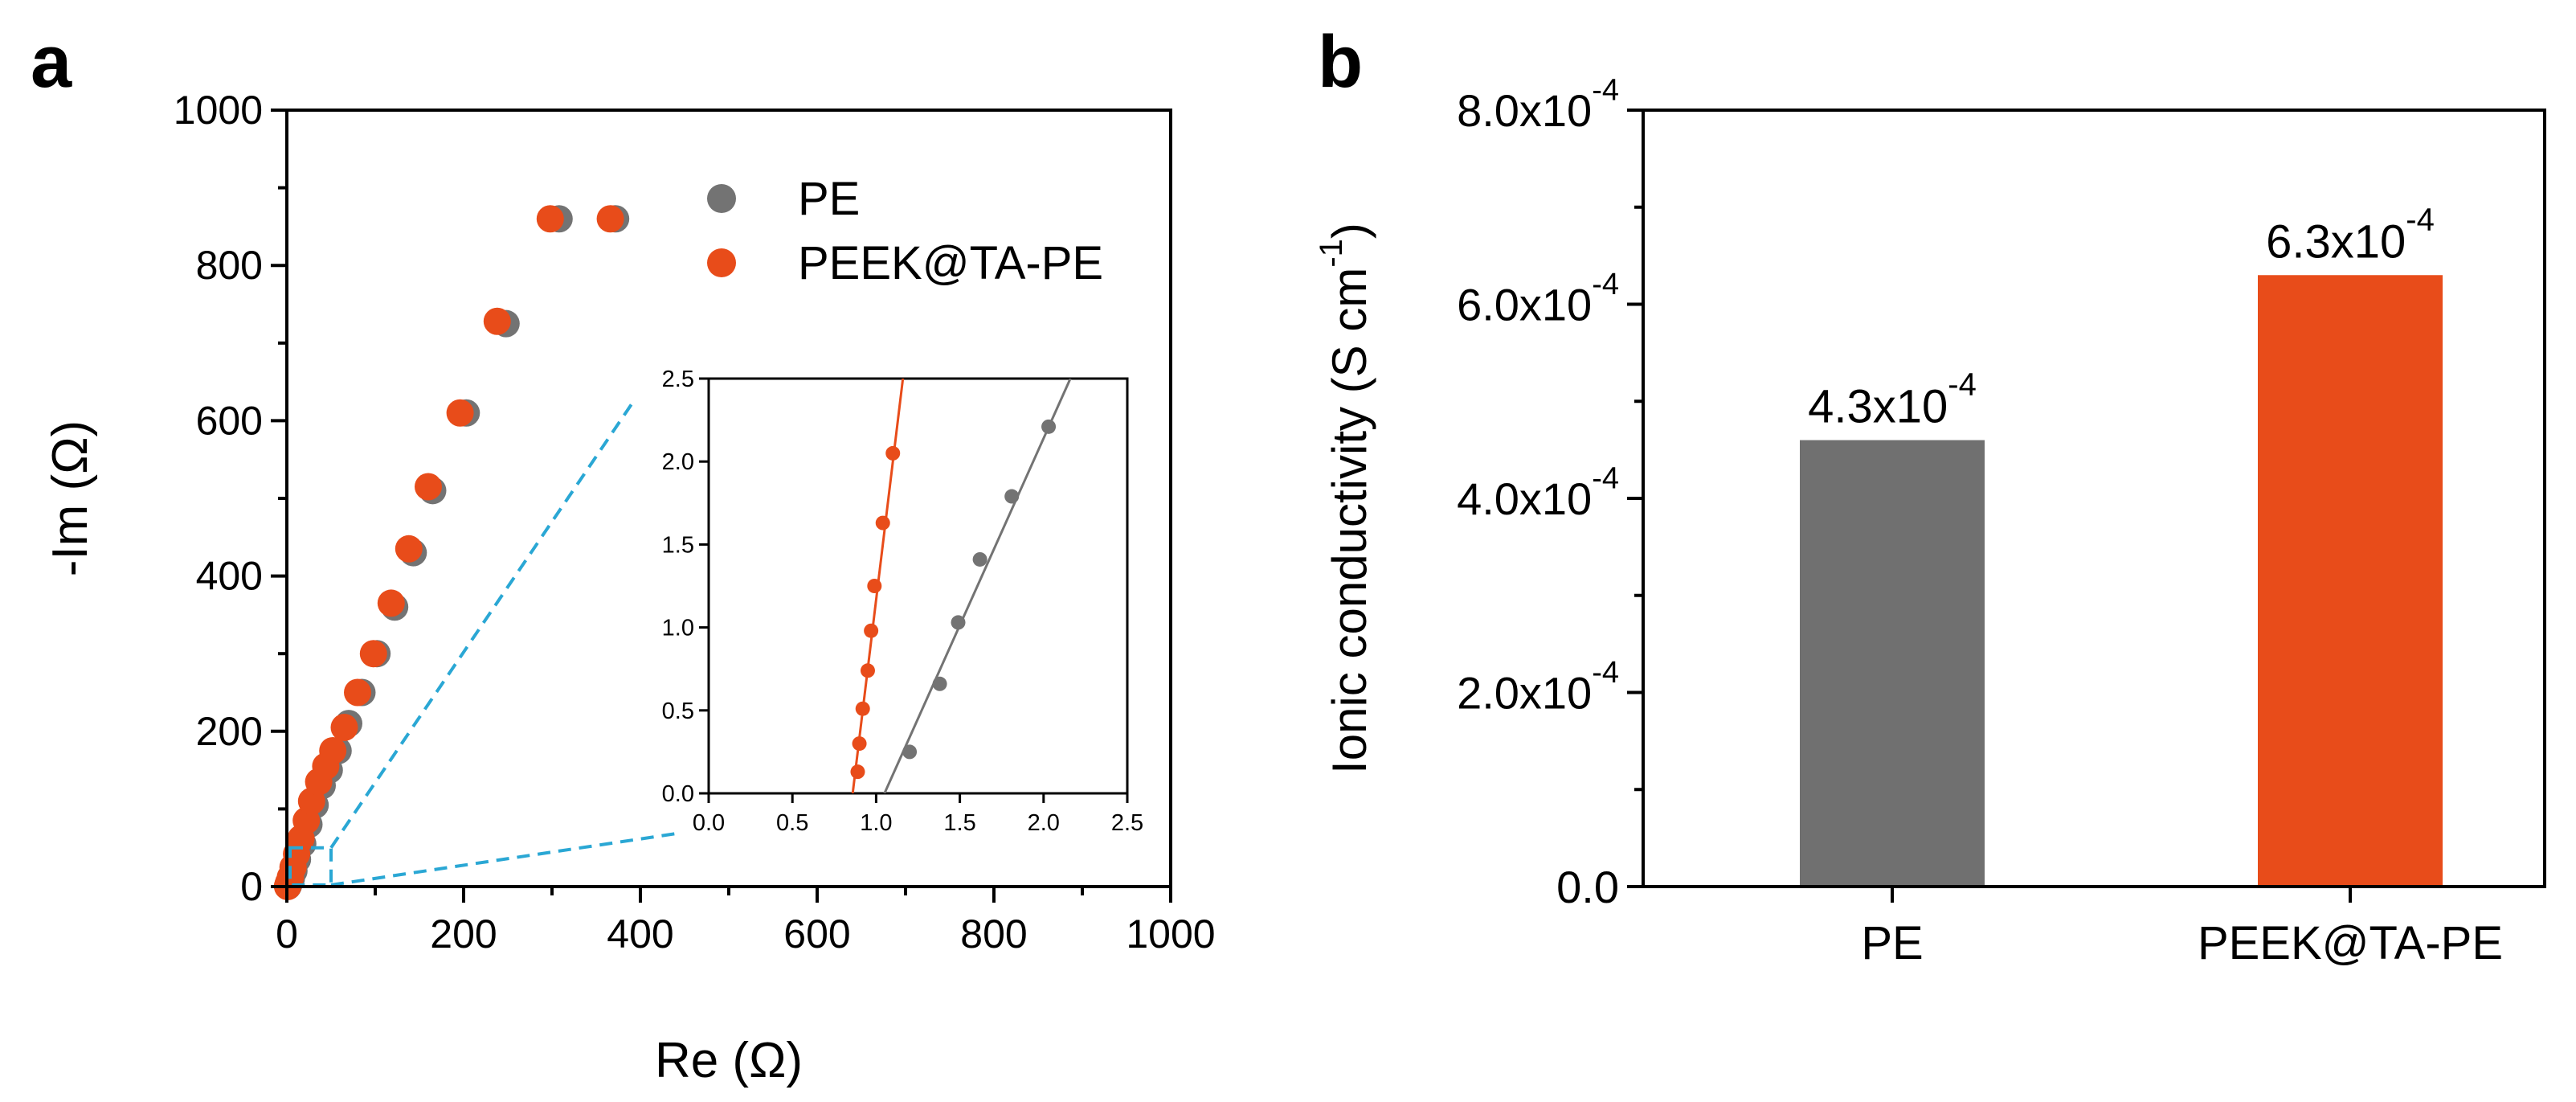 The width and height of the screenshot is (2576, 1102). I want to click on inset-plot: 0.0 0.5 1.0 1.5 2.0 2.5 0.0 0.5 1.0 1.5 2.0 2.5, so click(902, 602).